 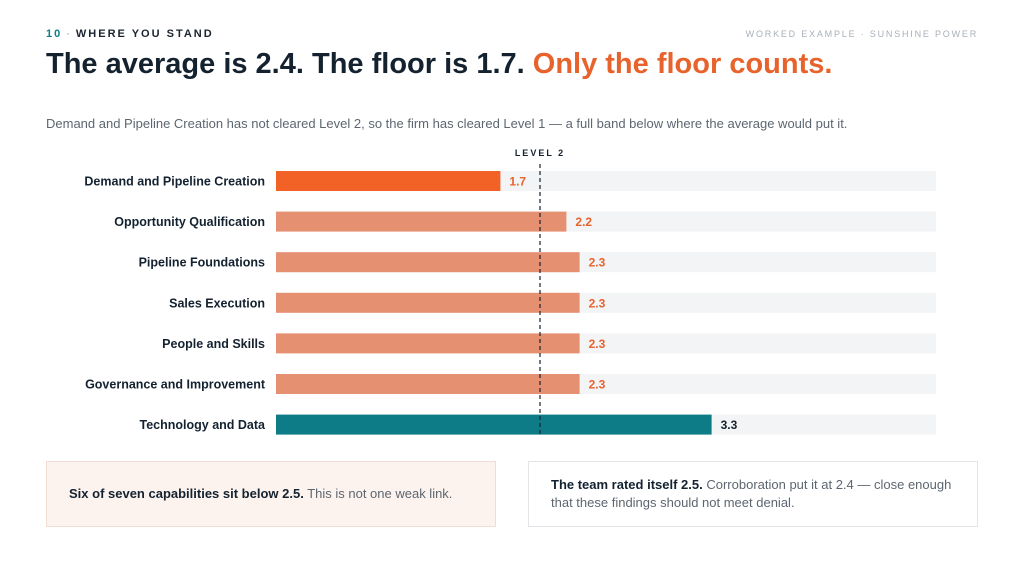 I want to click on value-label: 3.3, so click(x=729, y=425).